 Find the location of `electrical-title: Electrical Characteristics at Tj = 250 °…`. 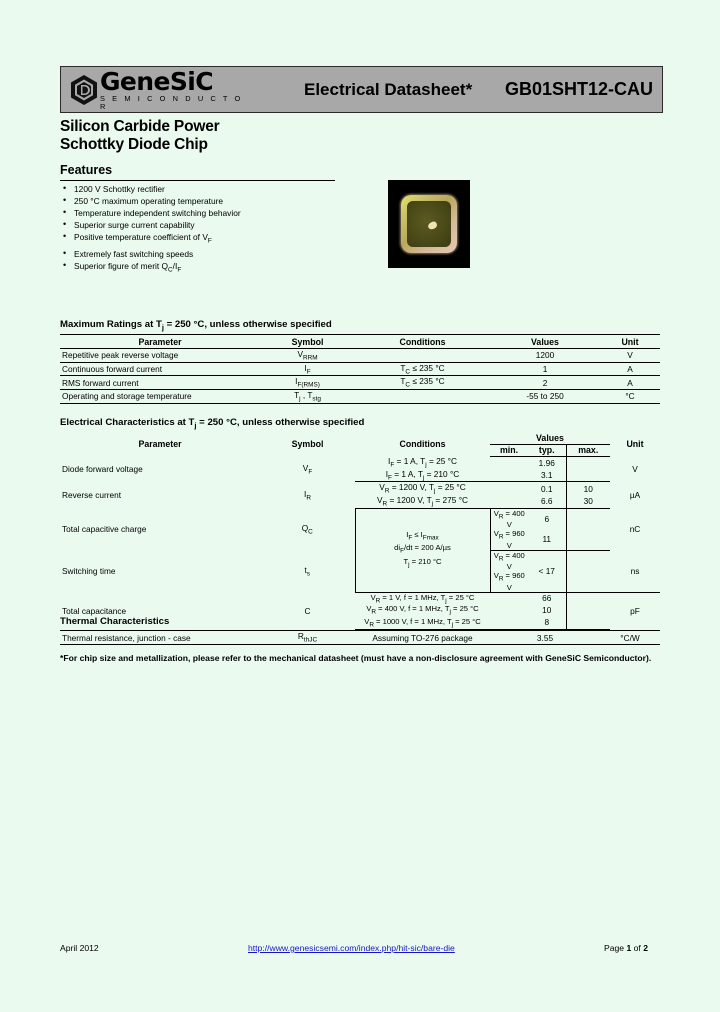

electrical-title: Electrical Characteristics at Tj = 250 °… is located at coordinates (212, 423).